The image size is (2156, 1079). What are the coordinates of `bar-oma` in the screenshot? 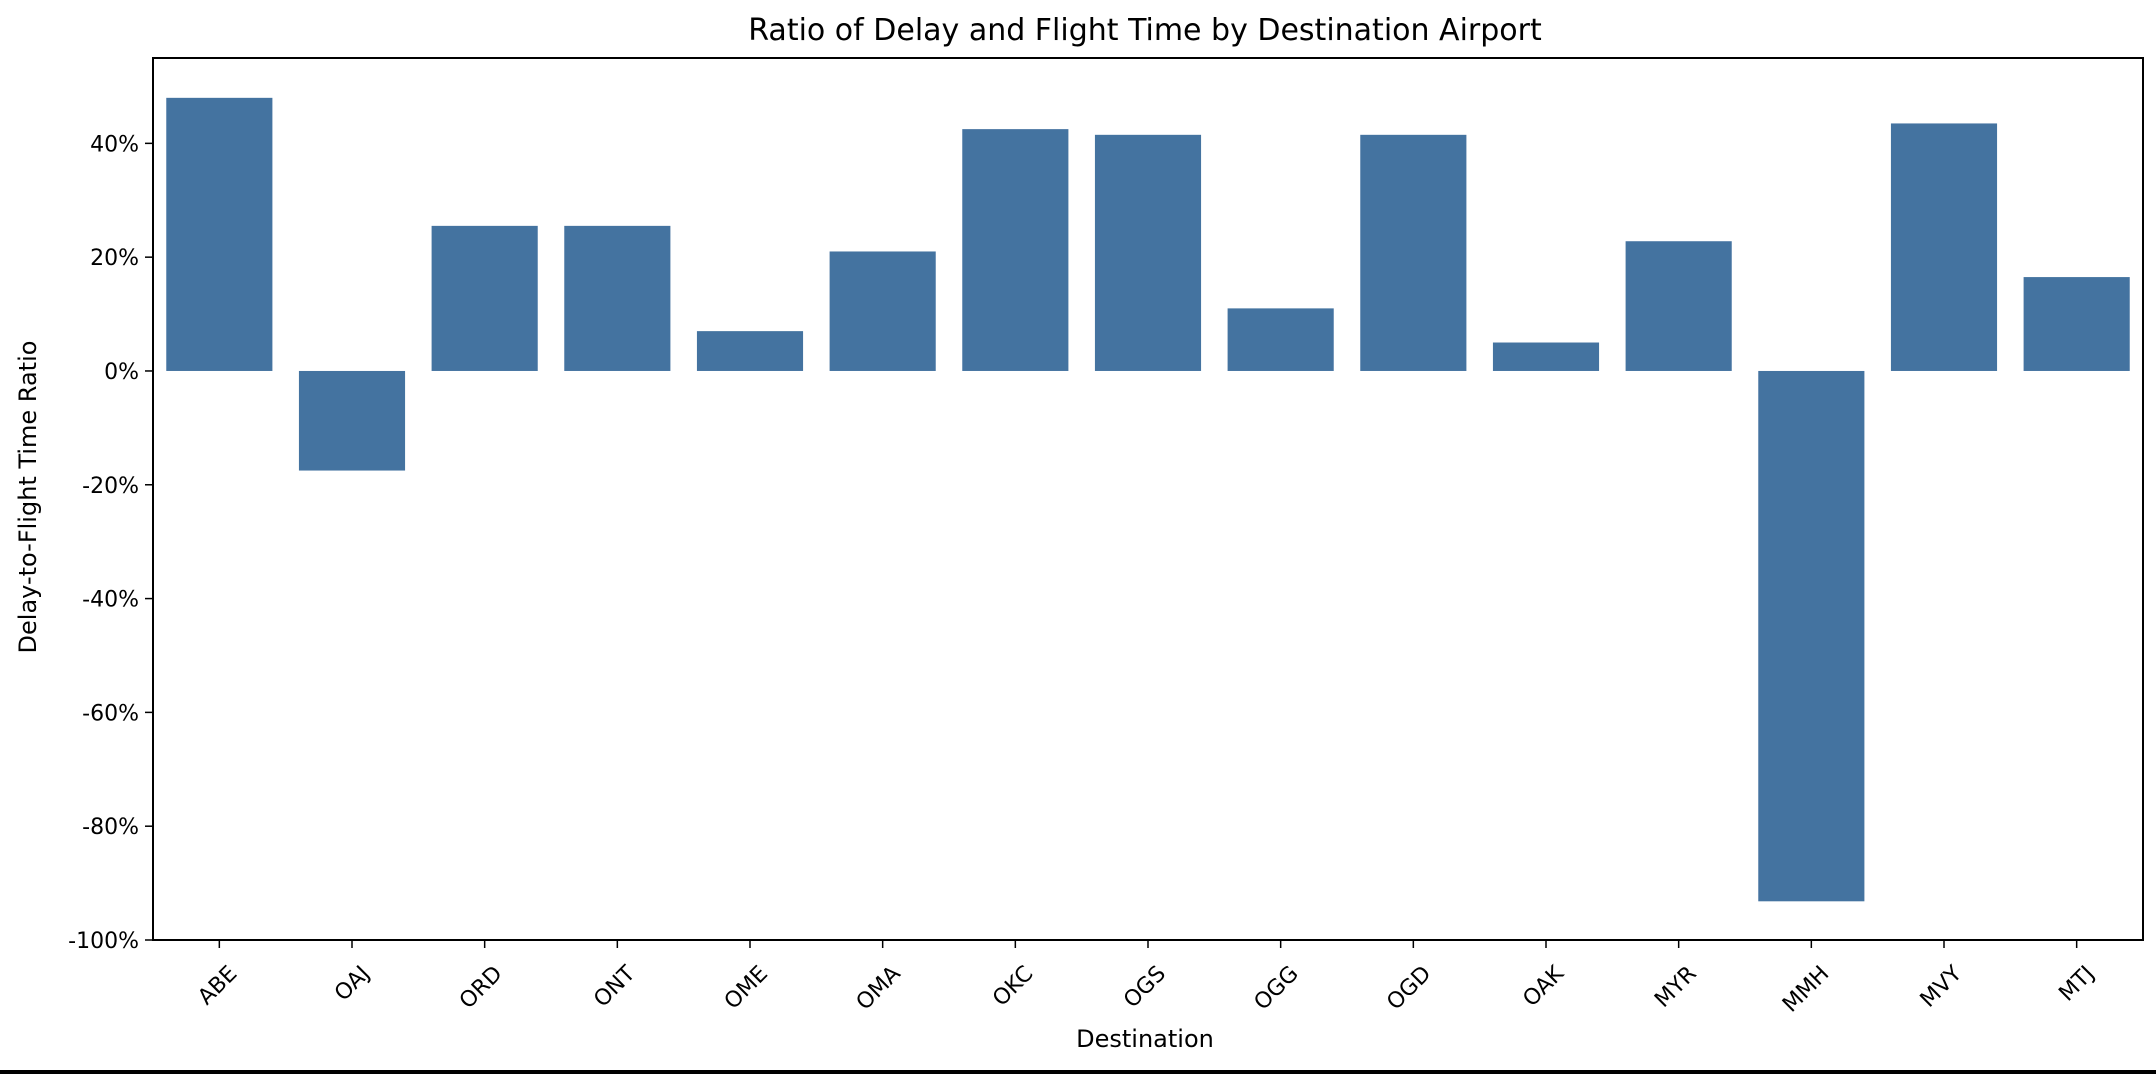 It's located at (882, 311).